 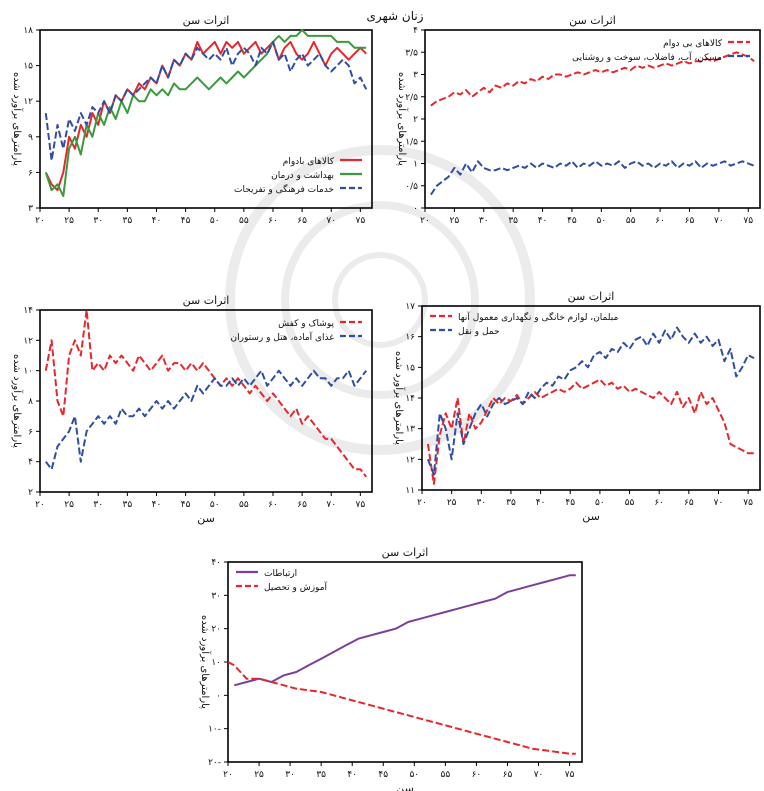 What do you see at coordinates (394, 16) in the screenshot?
I see `page-caption: زنان شهری` at bounding box center [394, 16].